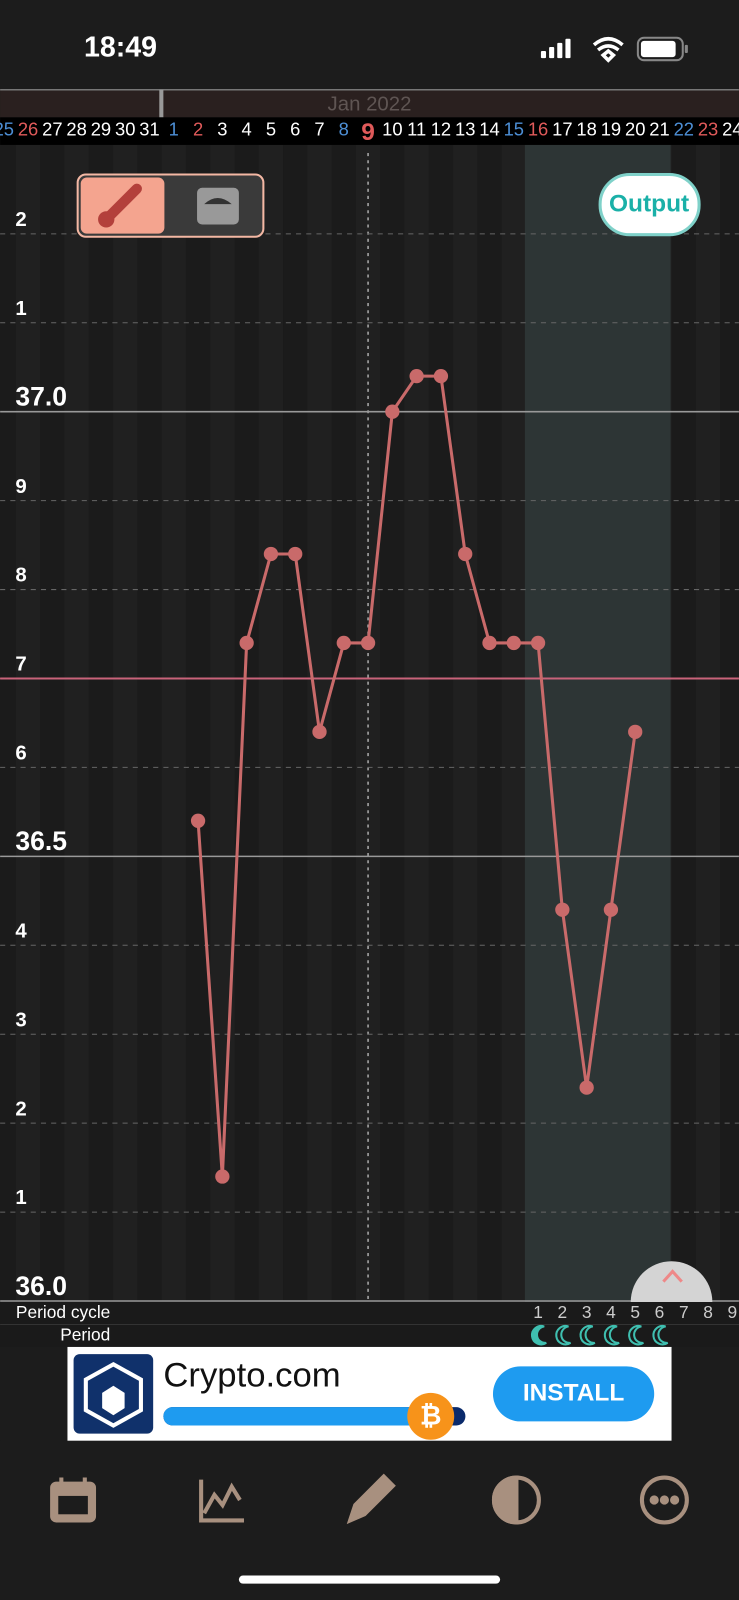 The height and width of the screenshot is (1600, 739). What do you see at coordinates (516, 1500) in the screenshot?
I see `cycle-tab` at bounding box center [516, 1500].